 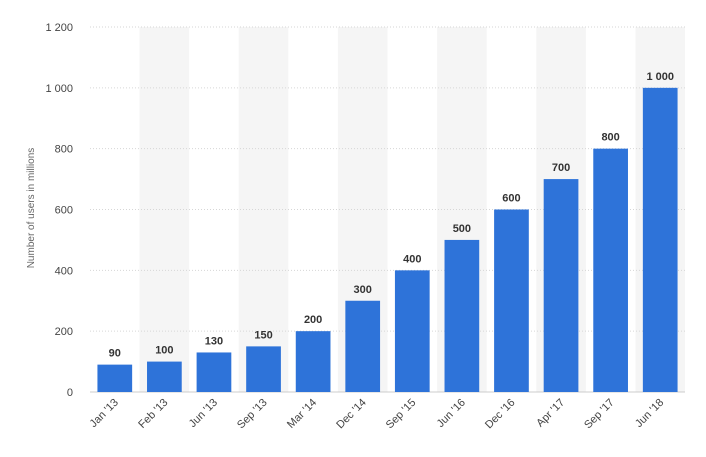 I want to click on x-tick-label: Dec '16, so click(x=500, y=414).